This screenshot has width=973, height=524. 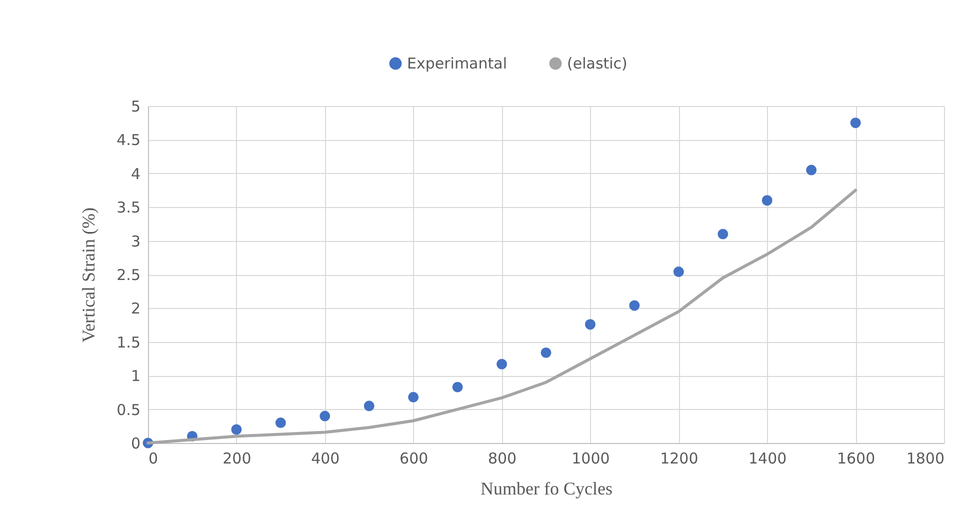 What do you see at coordinates (88, 275) in the screenshot?
I see `y-axis-title: Vertical Strain (%)` at bounding box center [88, 275].